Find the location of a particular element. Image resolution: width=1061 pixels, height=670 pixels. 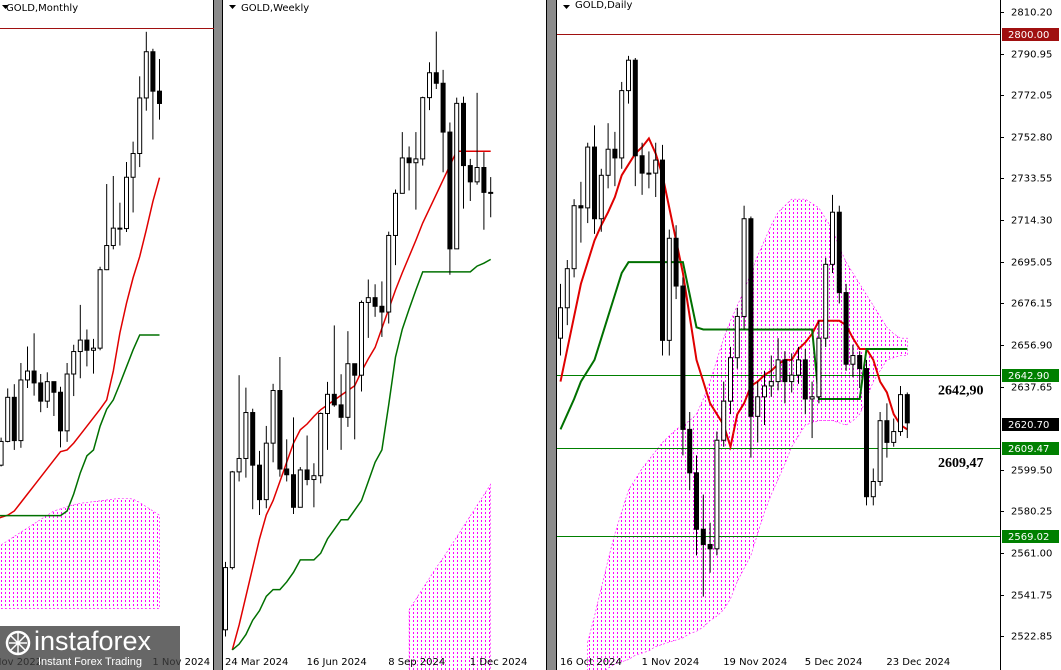

y-tick-label: 2599.50 is located at coordinates (1031, 471).